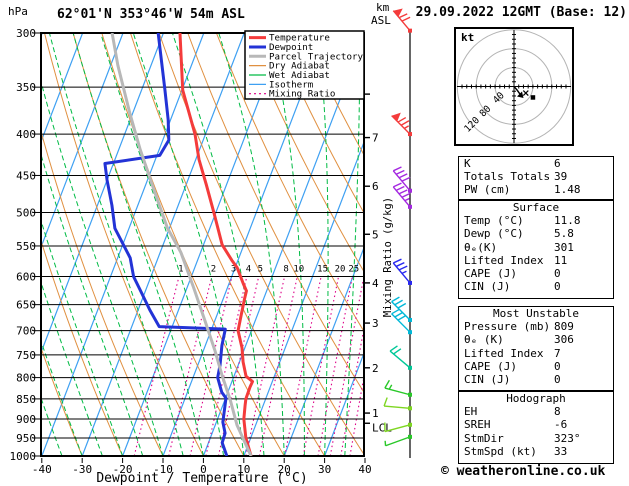  What do you see at coordinates (26, 419) in the screenshot?
I see `pressure-tick-label: 900` at bounding box center [26, 419].